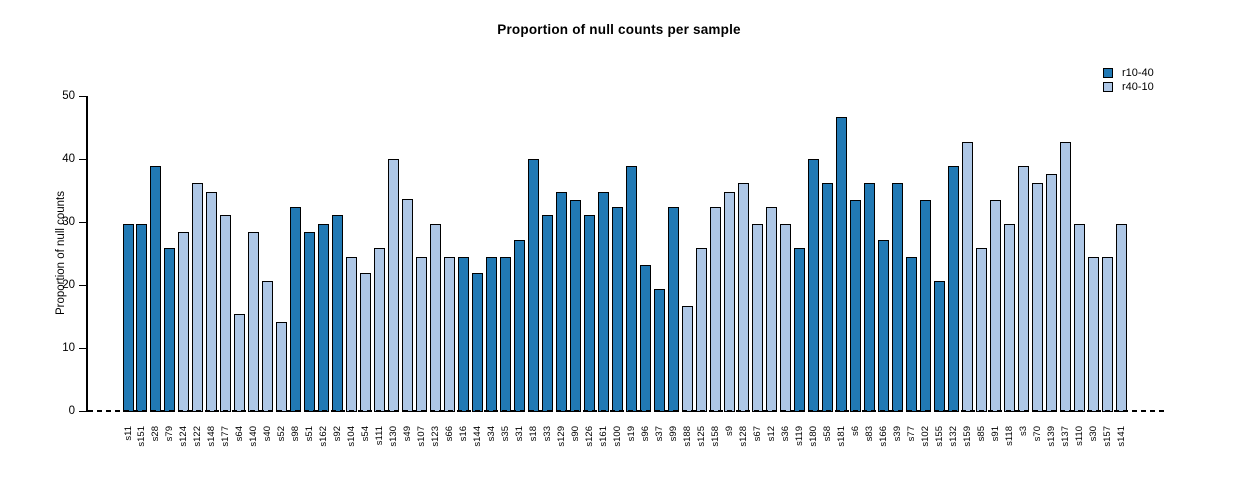  I want to click on bar-s125, so click(702, 330).